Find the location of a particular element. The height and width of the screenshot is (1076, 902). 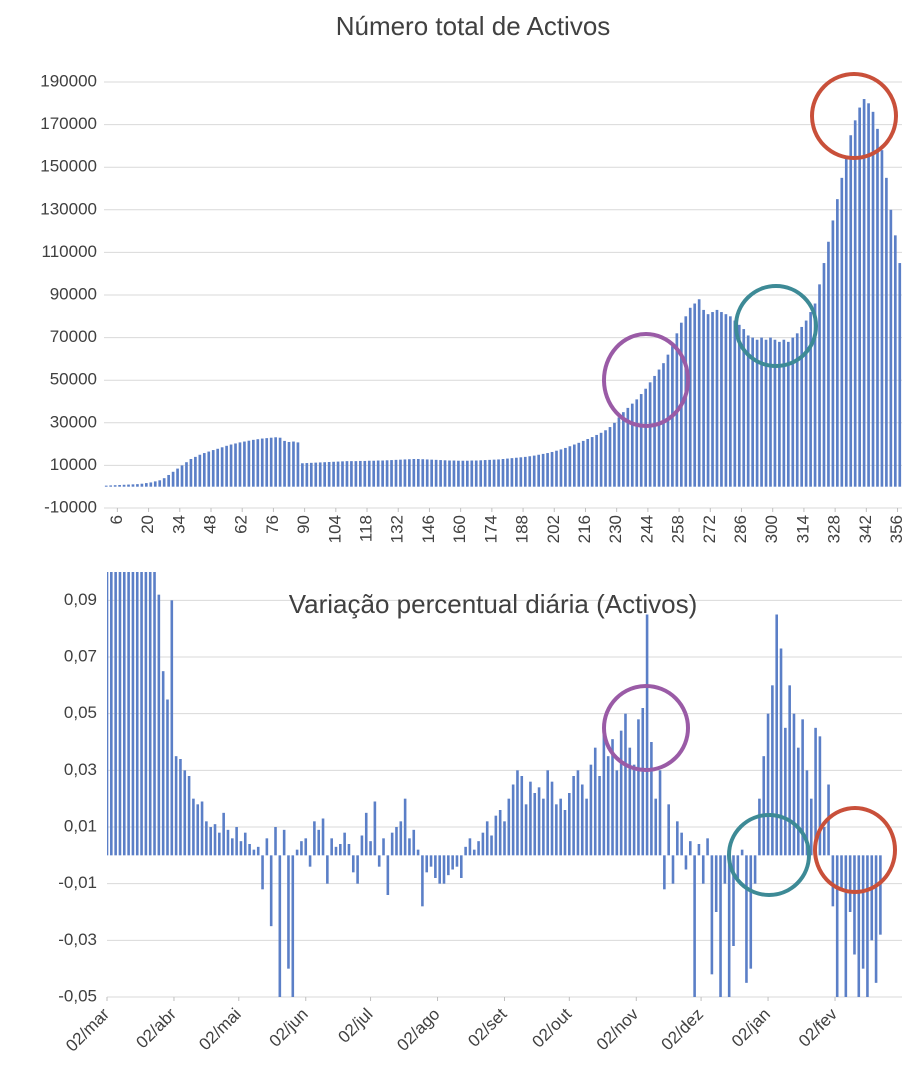

y-tick-label: 130000 is located at coordinates (68, 208).